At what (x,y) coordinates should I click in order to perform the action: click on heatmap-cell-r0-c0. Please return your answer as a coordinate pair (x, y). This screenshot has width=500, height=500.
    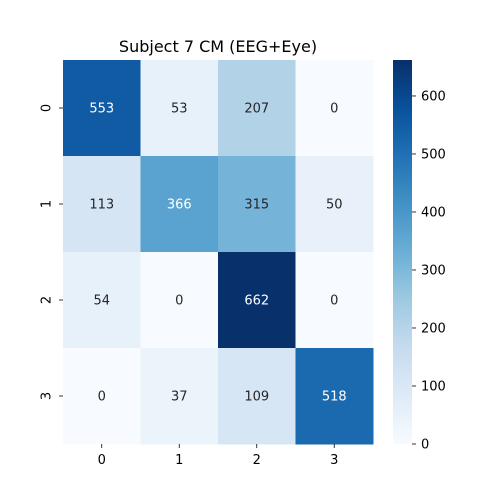
    Looking at the image, I should click on (102, 108).